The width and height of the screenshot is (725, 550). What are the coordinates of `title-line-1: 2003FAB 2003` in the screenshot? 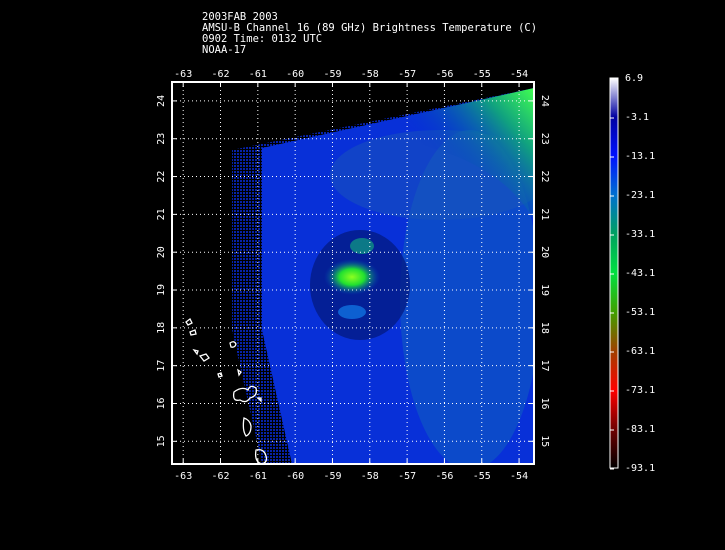 It's located at (240, 17).